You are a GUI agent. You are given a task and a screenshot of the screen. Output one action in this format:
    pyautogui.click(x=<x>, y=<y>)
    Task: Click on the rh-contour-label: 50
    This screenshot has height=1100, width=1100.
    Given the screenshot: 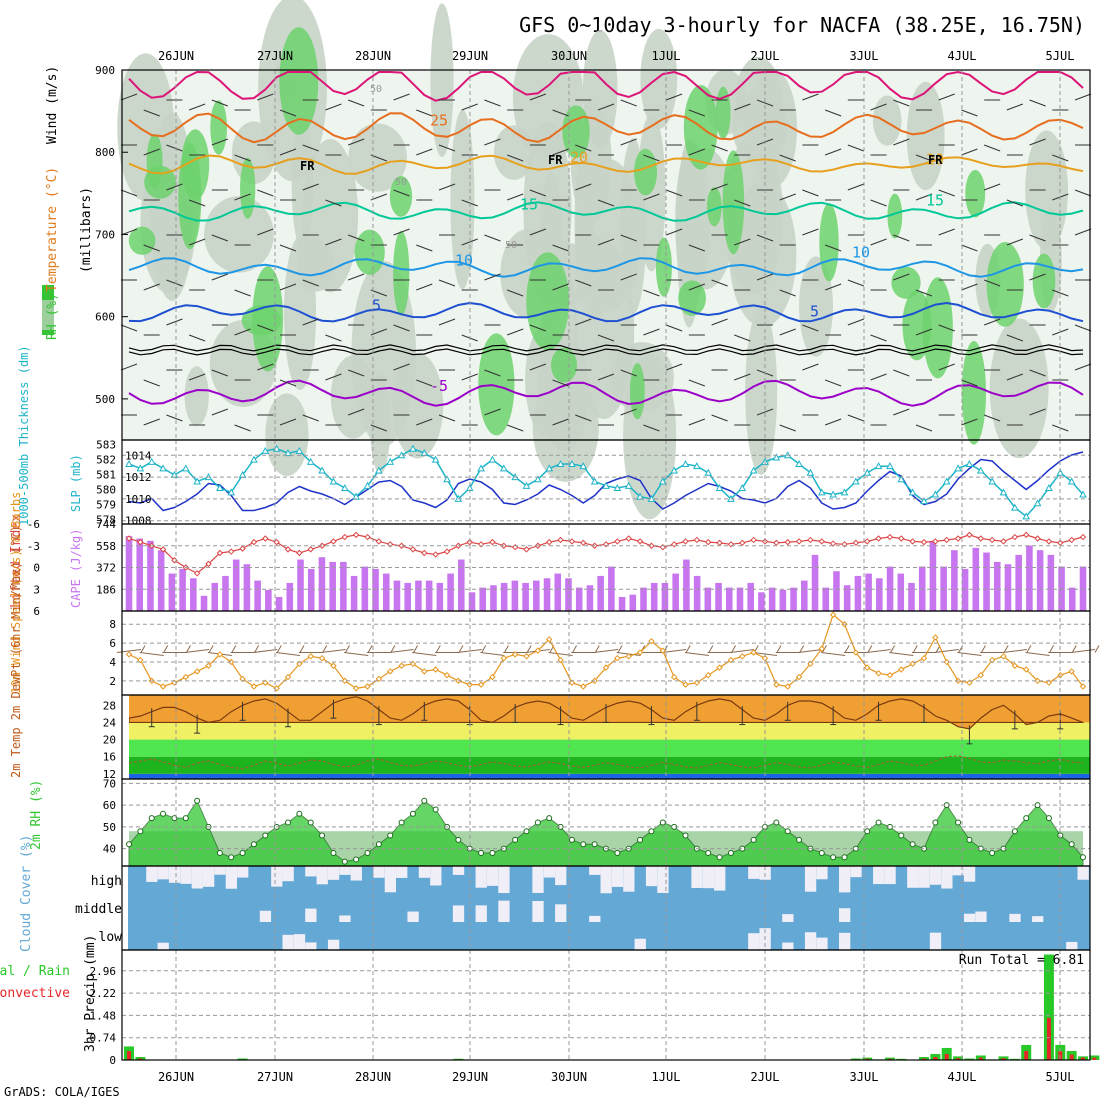 What is the action you would take?
    pyautogui.click(x=511, y=245)
    